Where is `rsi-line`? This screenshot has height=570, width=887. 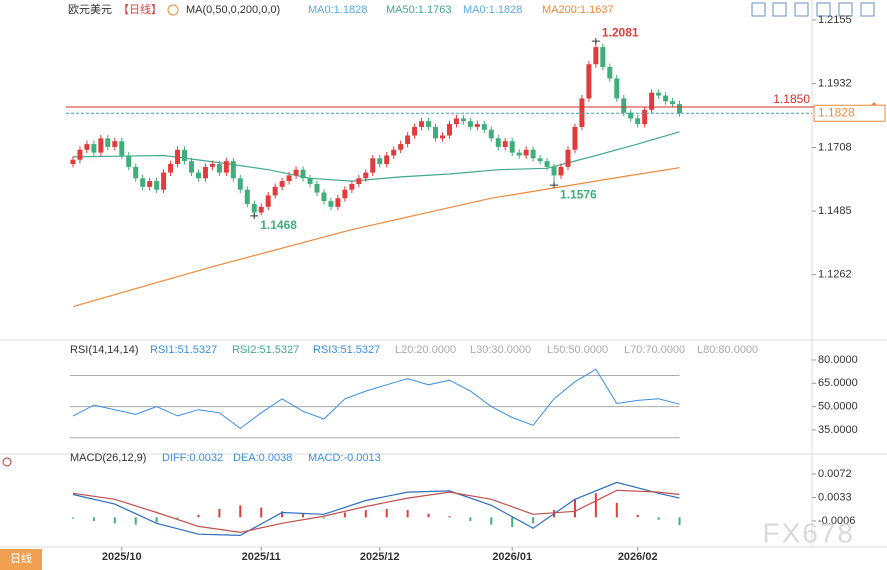
rsi-line is located at coordinates (376, 399).